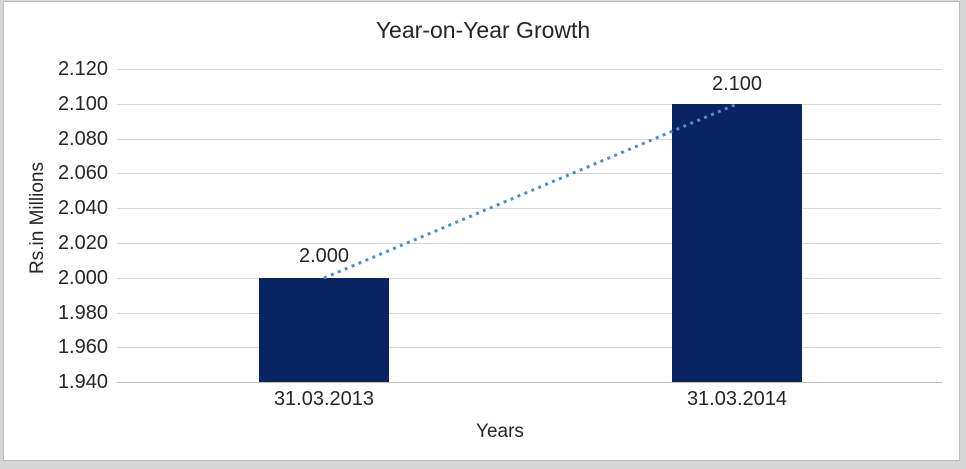 The height and width of the screenshot is (469, 966). I want to click on data-label-2013: 2.000, so click(324, 256).